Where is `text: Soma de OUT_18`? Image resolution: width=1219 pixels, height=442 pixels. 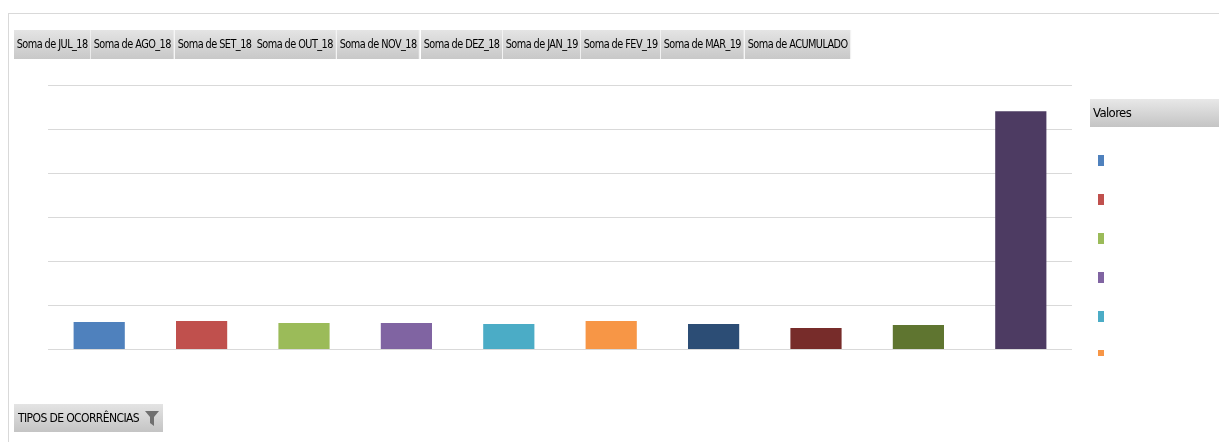
text: Soma de OUT_18 is located at coordinates (295, 44).